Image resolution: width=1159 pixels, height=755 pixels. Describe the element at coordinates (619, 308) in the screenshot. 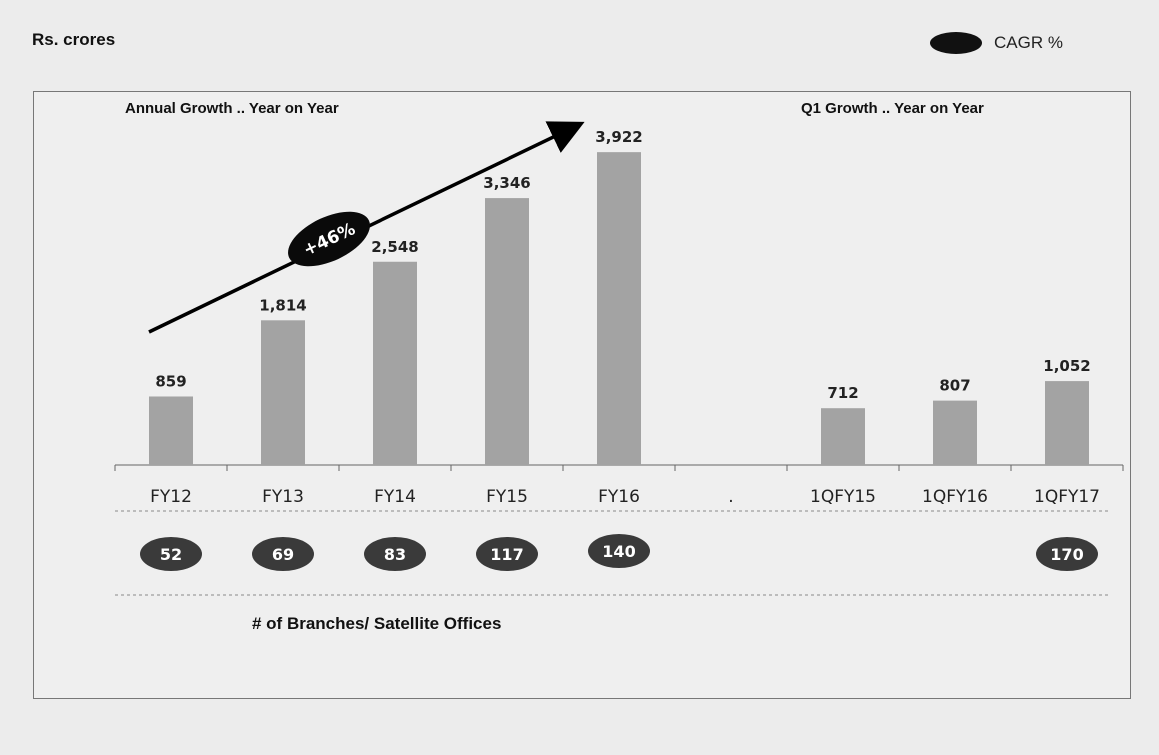

I see `bar-fy16` at that location.